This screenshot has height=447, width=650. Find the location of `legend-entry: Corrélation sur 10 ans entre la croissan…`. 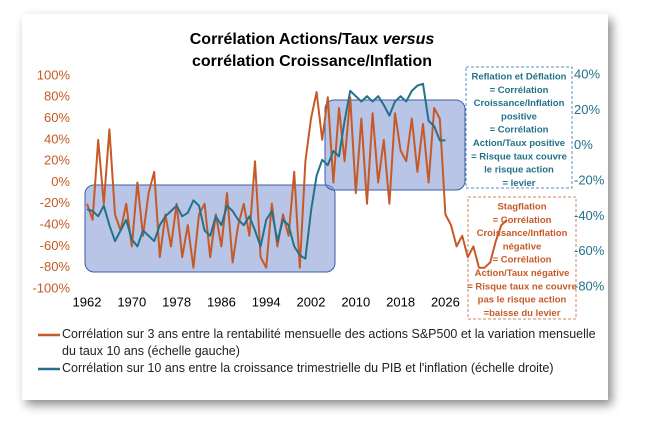

legend-entry: Corrélation sur 10 ans entre la croissan… is located at coordinates (332, 368).